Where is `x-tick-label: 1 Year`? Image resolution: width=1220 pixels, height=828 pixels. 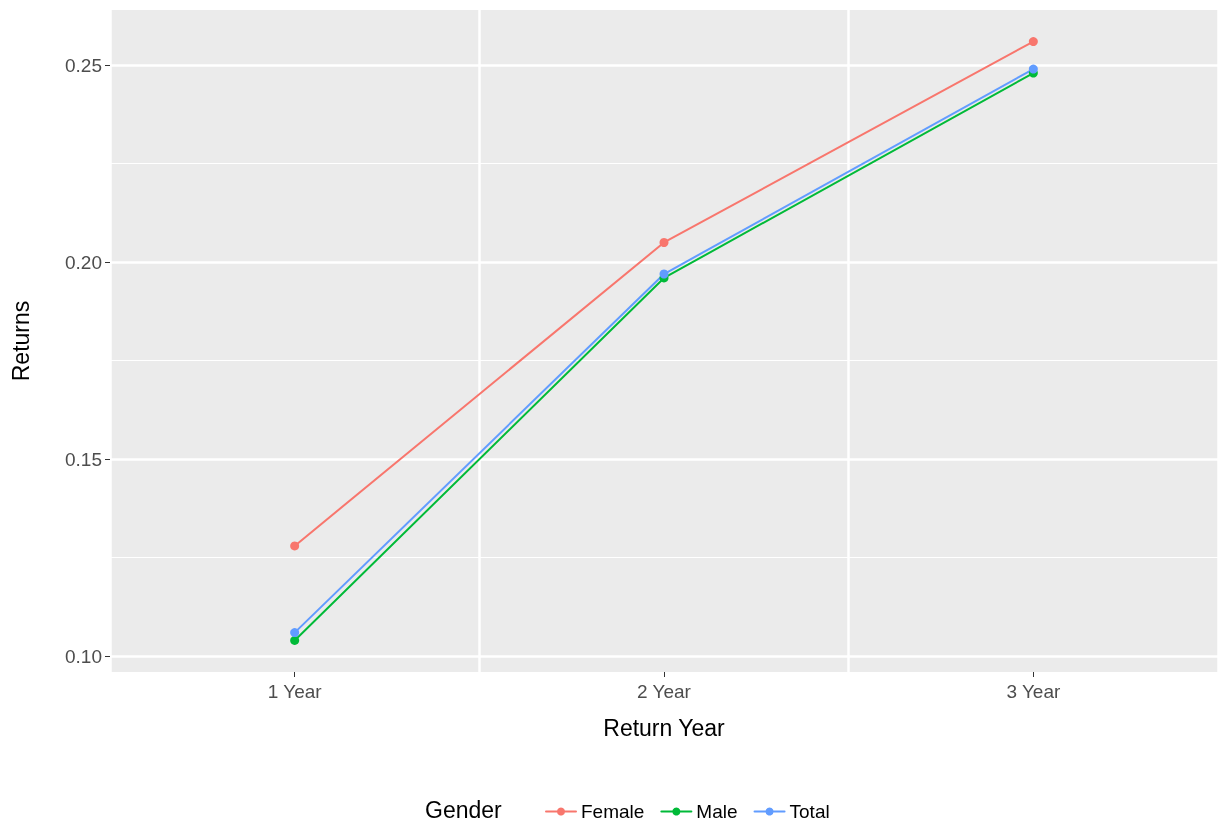 x-tick-label: 1 Year is located at coordinates (295, 691).